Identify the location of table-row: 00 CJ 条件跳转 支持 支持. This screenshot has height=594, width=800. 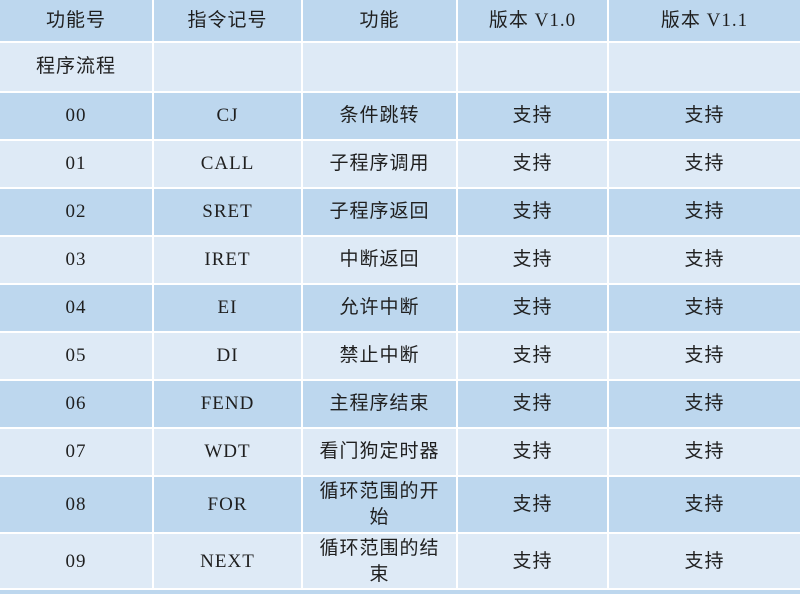
(400, 116).